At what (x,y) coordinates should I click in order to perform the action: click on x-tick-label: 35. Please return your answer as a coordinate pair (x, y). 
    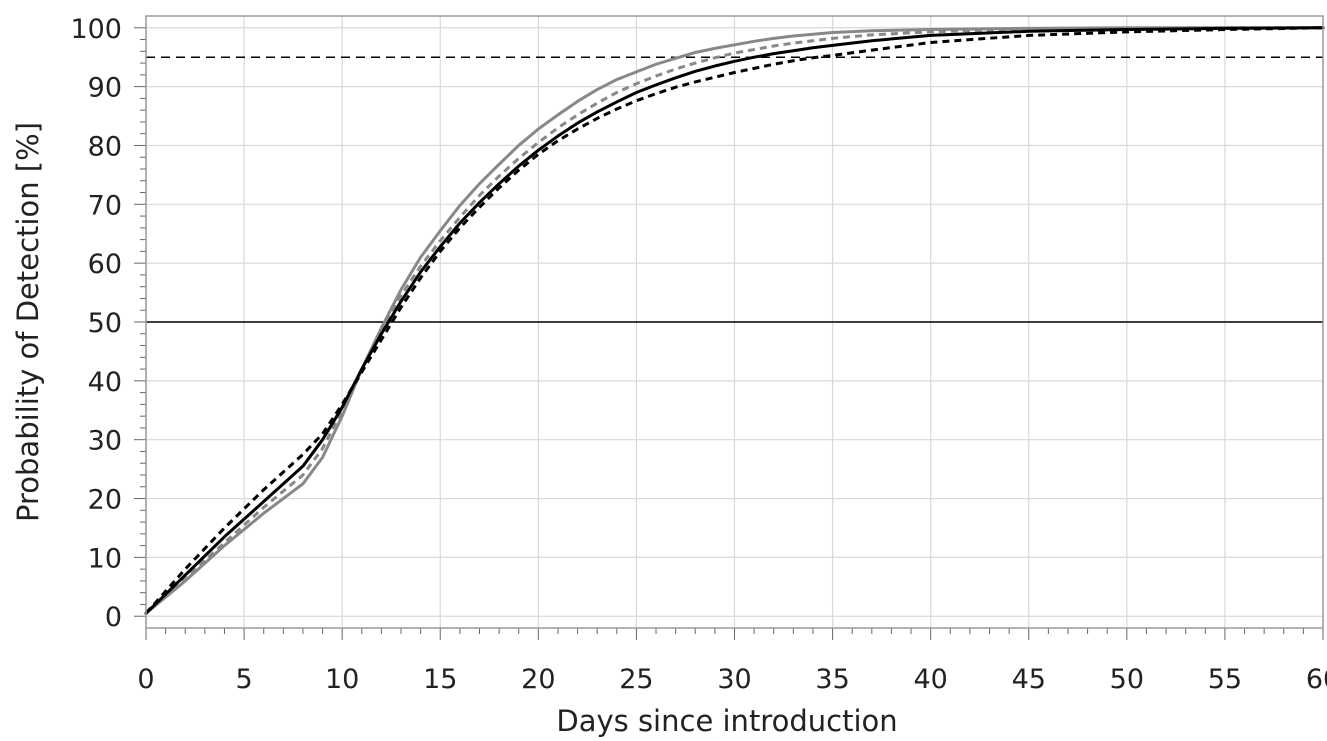
    Looking at the image, I should click on (832, 679).